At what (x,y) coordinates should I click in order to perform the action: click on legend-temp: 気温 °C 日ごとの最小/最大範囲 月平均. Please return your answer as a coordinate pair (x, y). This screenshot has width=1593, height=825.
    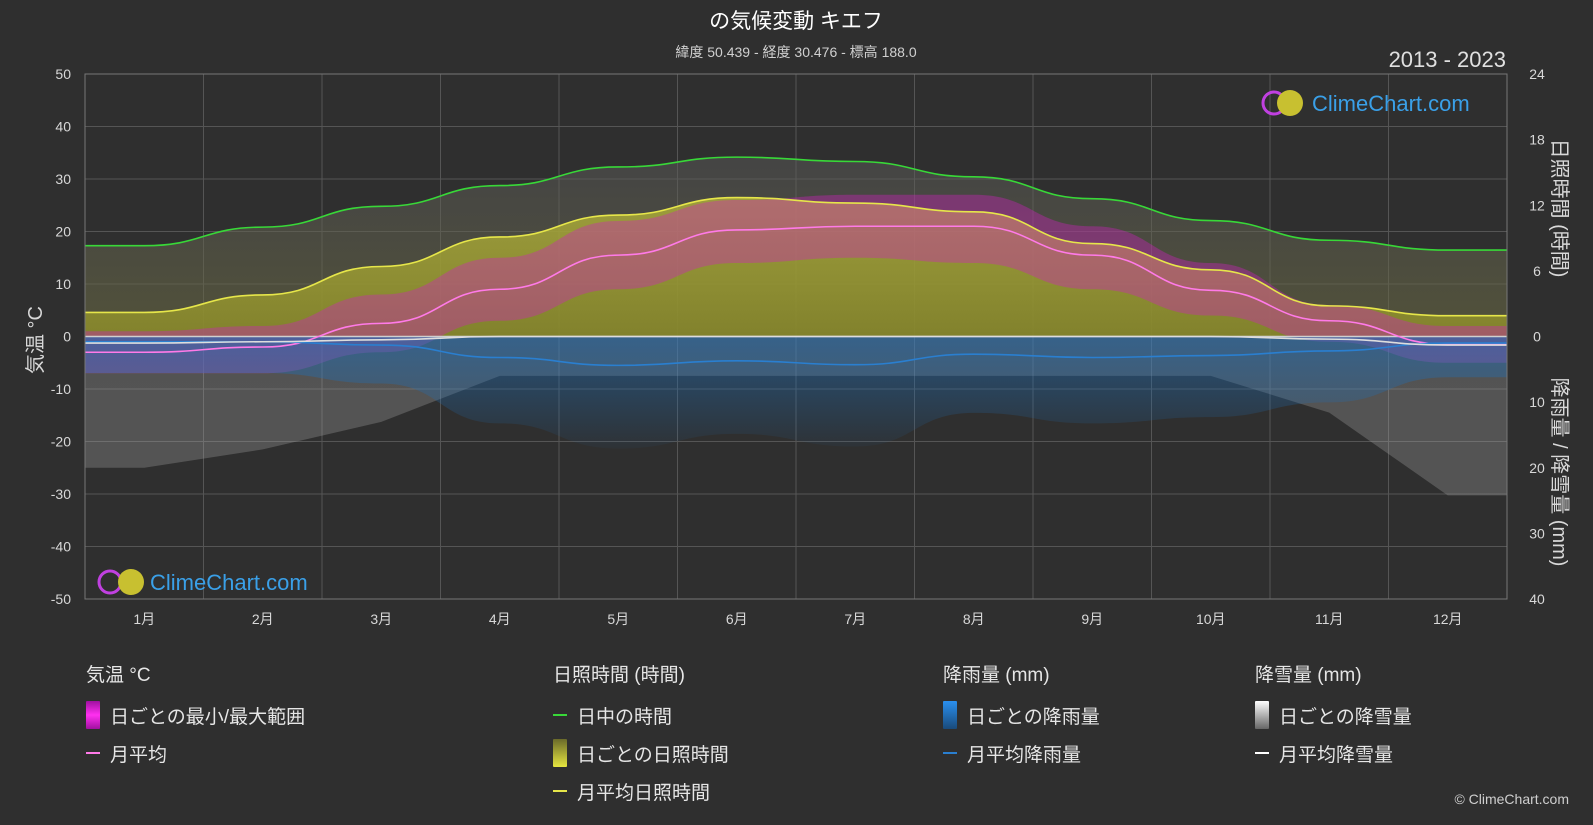
    Looking at the image, I should click on (195, 716).